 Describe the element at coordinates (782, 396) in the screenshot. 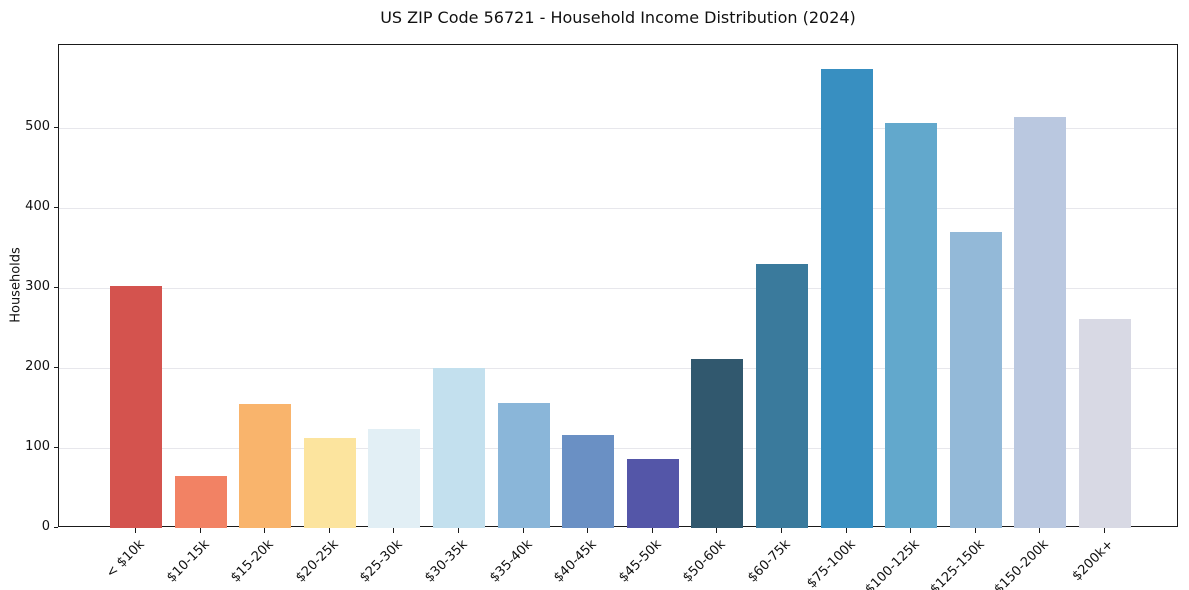

I see `bar-60-75k` at that location.